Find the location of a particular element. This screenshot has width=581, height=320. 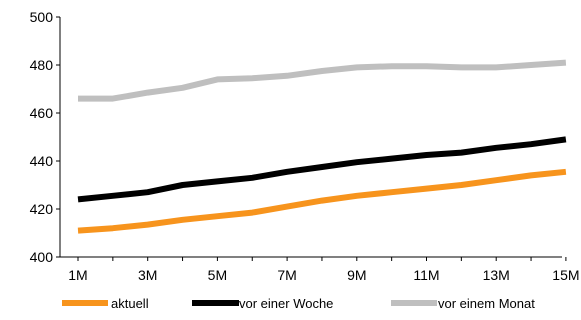

y-axis-ticks: 400 420 440 460 480 500 is located at coordinates (45, 137).